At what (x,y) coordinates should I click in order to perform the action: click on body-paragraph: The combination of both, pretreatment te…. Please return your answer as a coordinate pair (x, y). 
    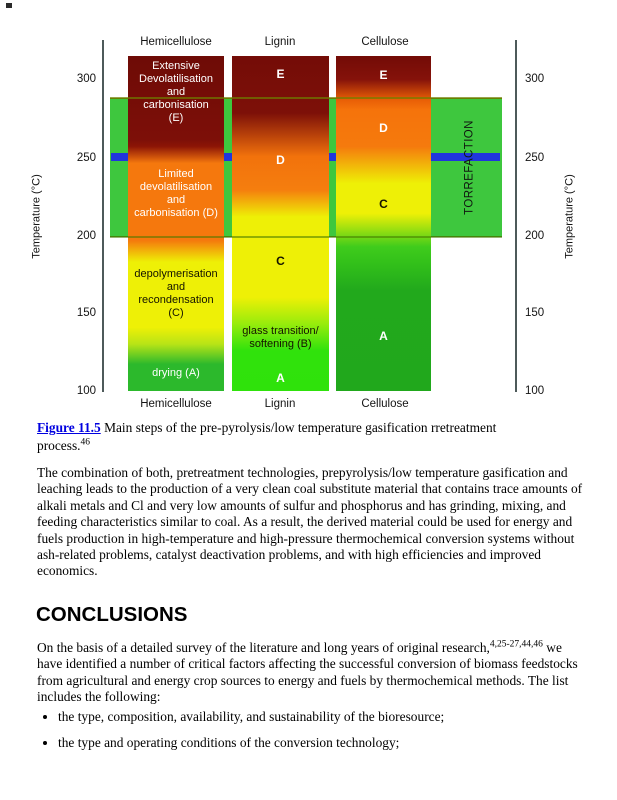
    Looking at the image, I should click on (310, 522).